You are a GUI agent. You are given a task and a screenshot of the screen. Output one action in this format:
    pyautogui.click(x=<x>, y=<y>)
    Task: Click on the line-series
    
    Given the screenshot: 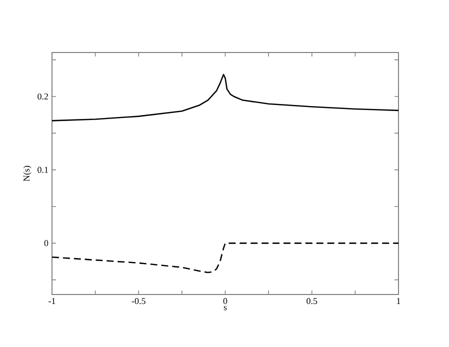 What is the action you would take?
    pyautogui.click(x=225, y=98)
    